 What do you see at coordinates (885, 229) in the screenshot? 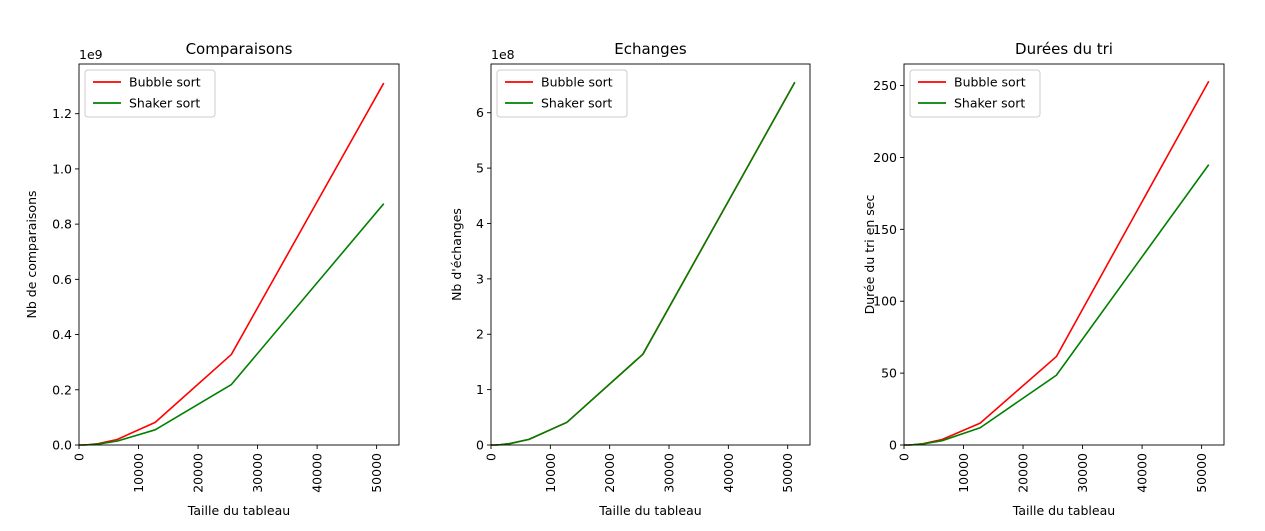
I see `y-tick-label: 150` at bounding box center [885, 229].